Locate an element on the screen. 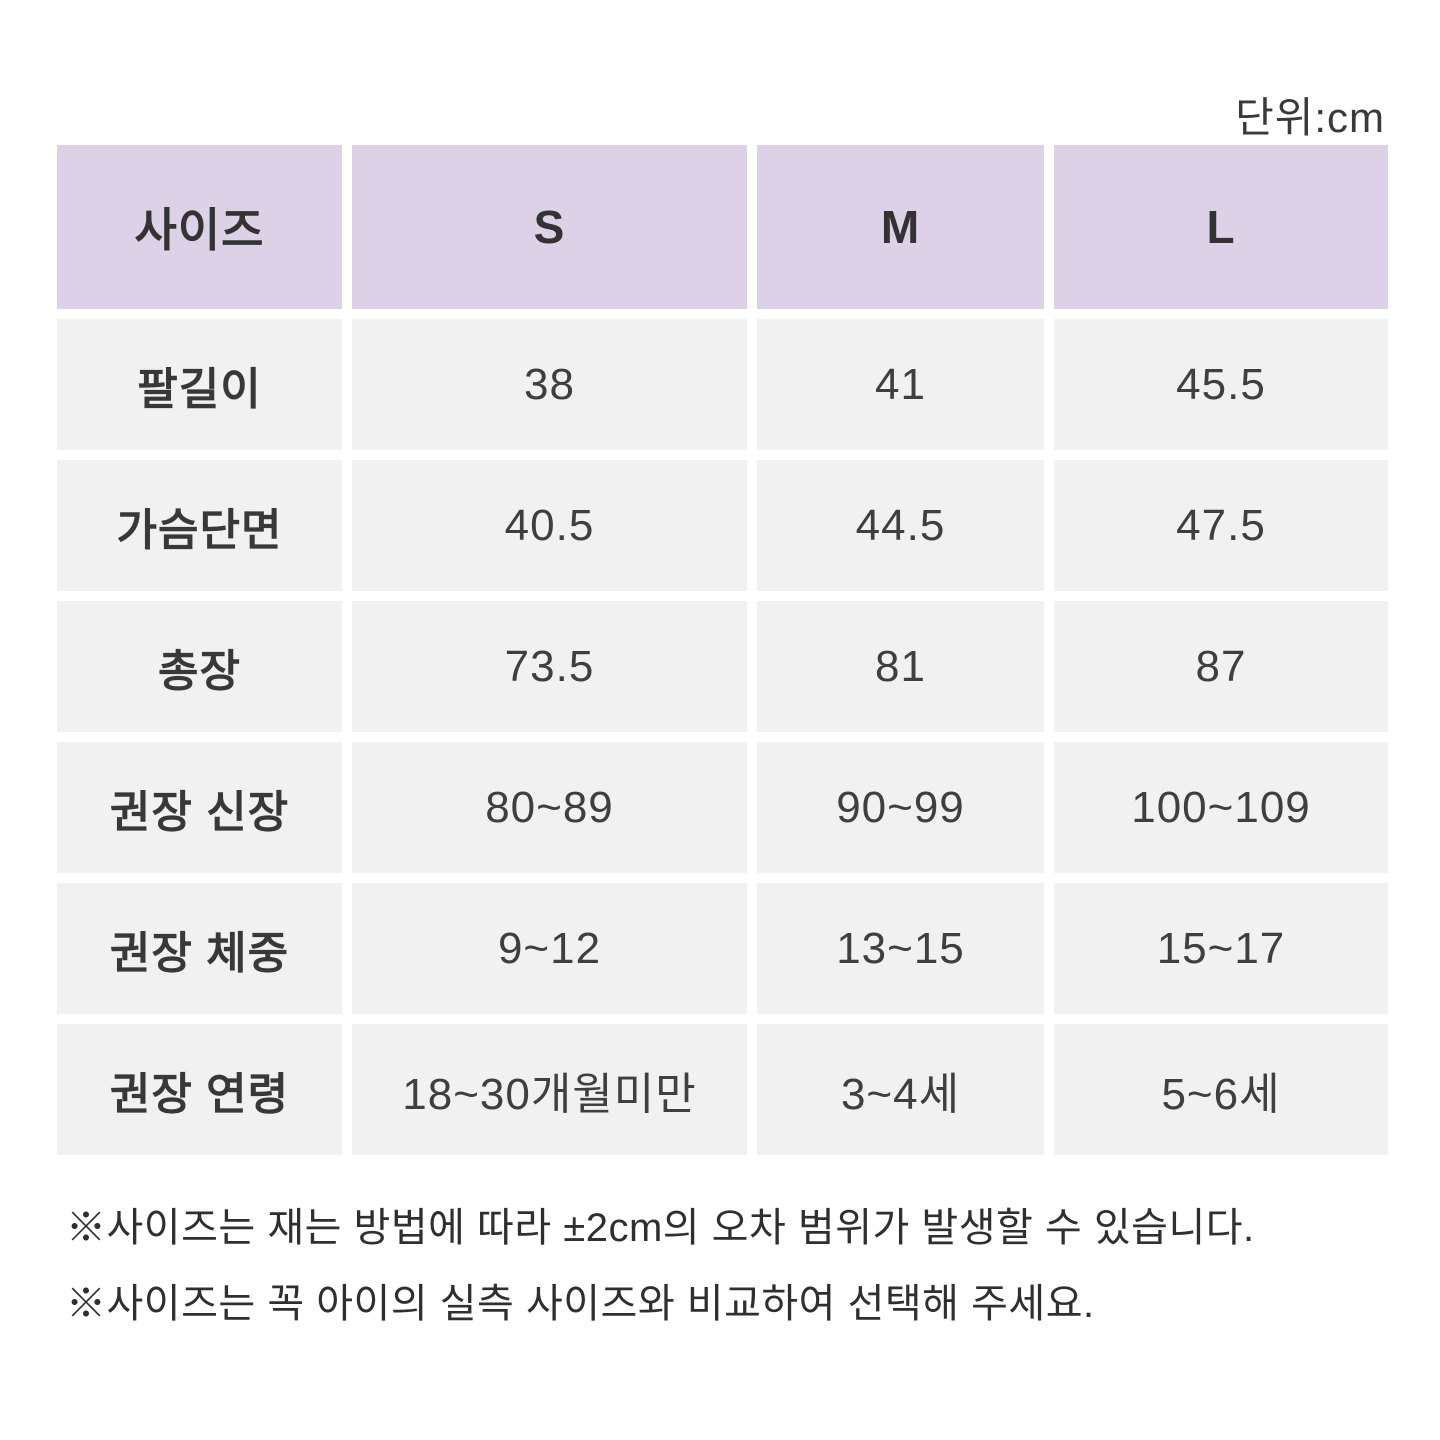 This screenshot has height=1440, width=1440. cell-recommended-height-m: 90~99 is located at coordinates (900, 807).